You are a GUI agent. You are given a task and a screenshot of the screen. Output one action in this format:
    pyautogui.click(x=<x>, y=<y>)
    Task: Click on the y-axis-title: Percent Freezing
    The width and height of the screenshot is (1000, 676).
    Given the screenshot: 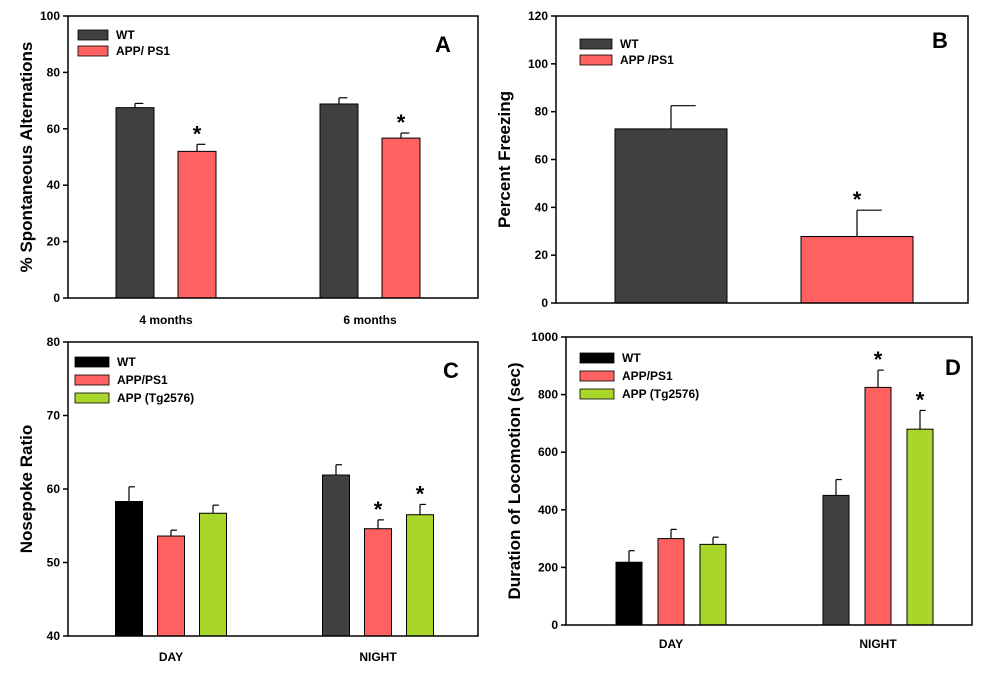 What is the action you would take?
    pyautogui.click(x=504, y=159)
    